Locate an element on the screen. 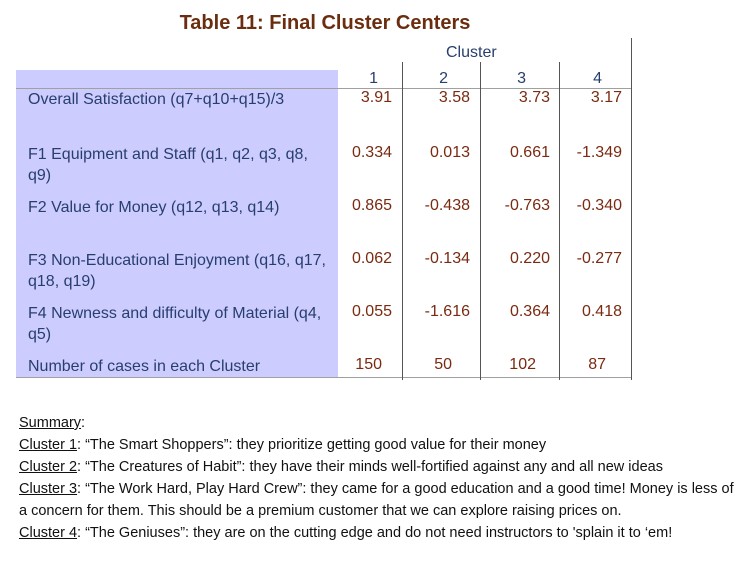  cell: 0.661 is located at coordinates (529, 152).